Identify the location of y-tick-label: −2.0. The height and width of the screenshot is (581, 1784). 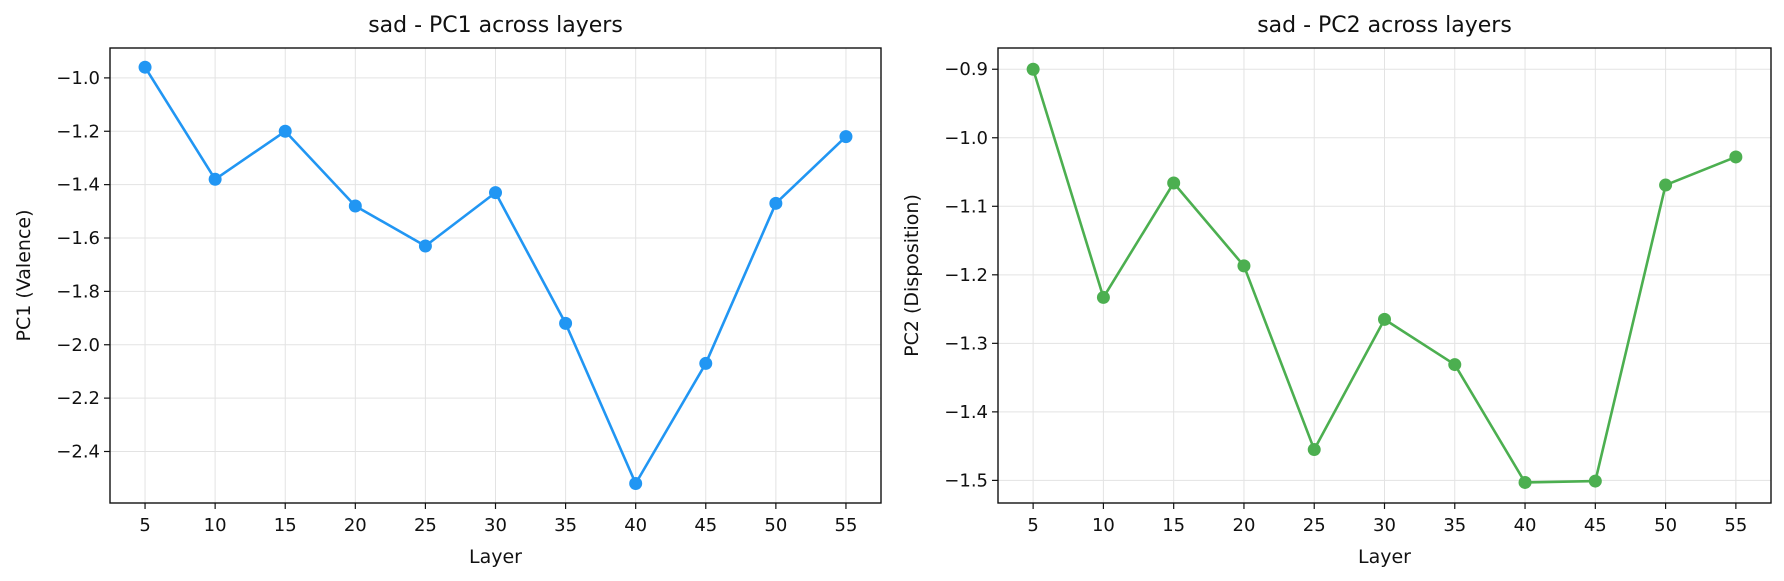
(78, 345).